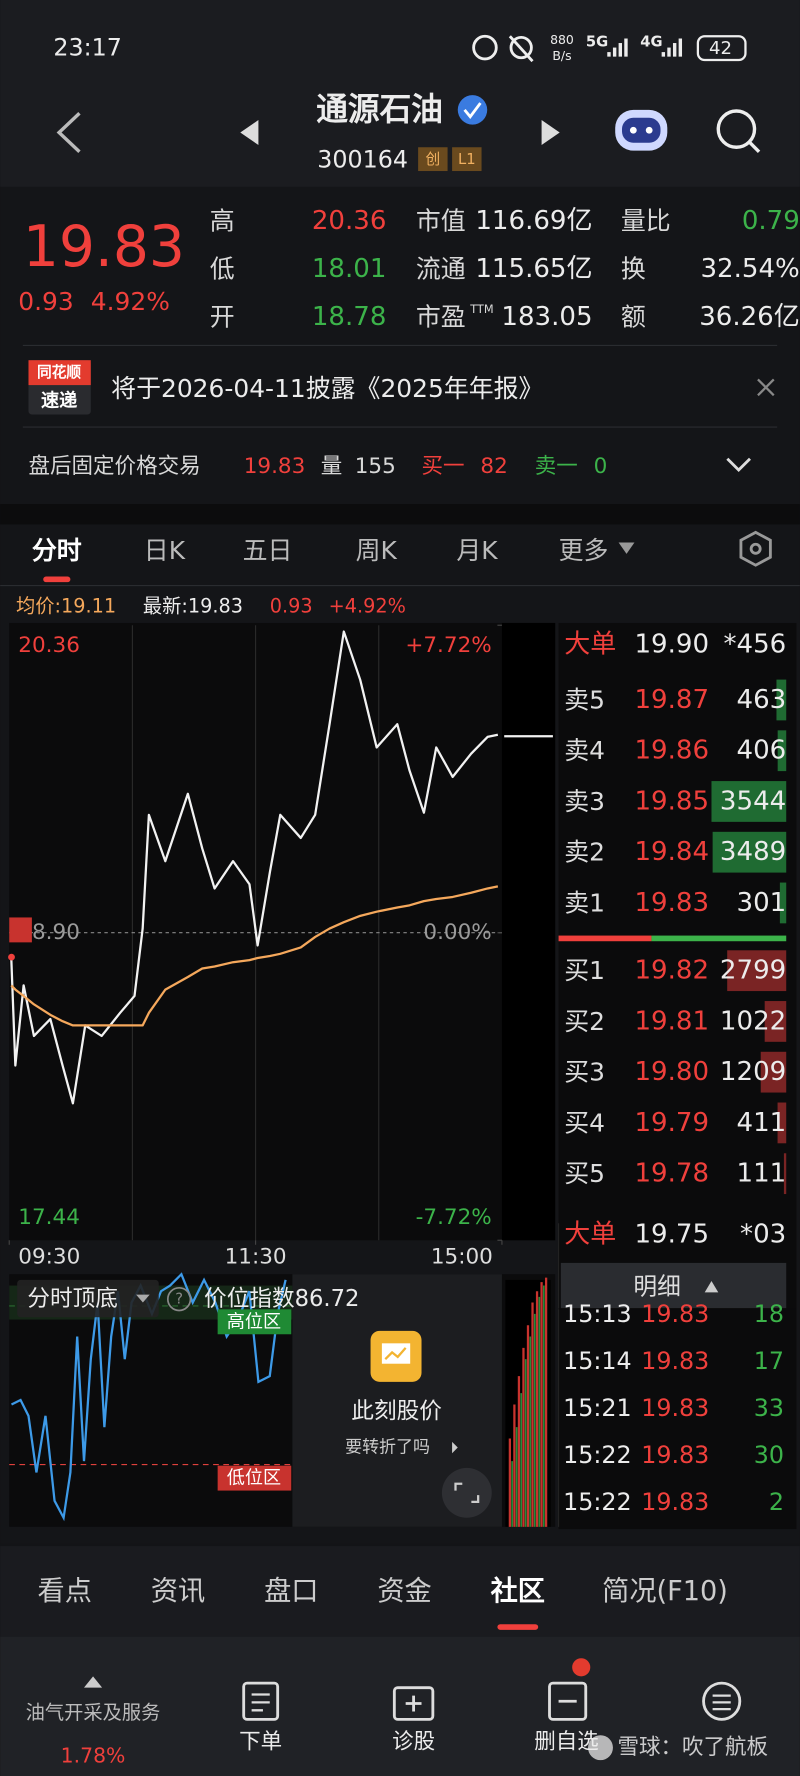 The width and height of the screenshot is (800, 1776). I want to click on stock-code: 300164, so click(362, 160).